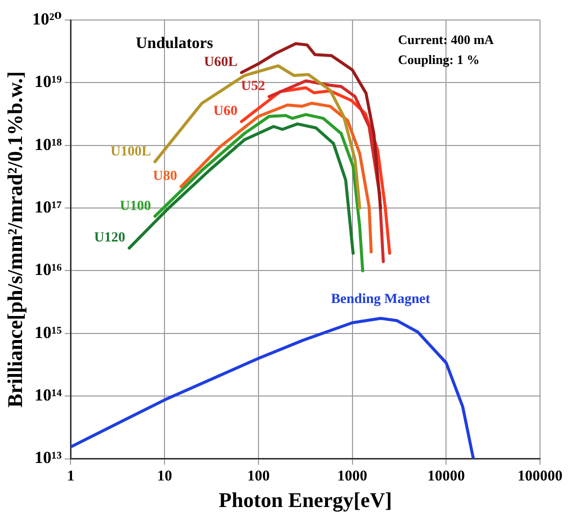 This screenshot has height=514, width=568. Describe the element at coordinates (130, 152) in the screenshot. I see `series-label: U100L` at that location.